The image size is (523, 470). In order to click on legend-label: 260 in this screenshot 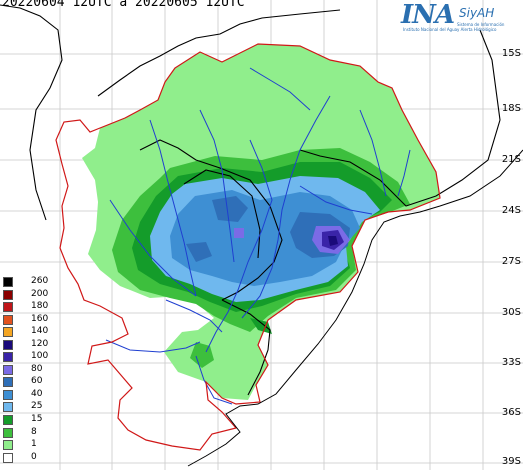, I will do `click(40, 281)`.